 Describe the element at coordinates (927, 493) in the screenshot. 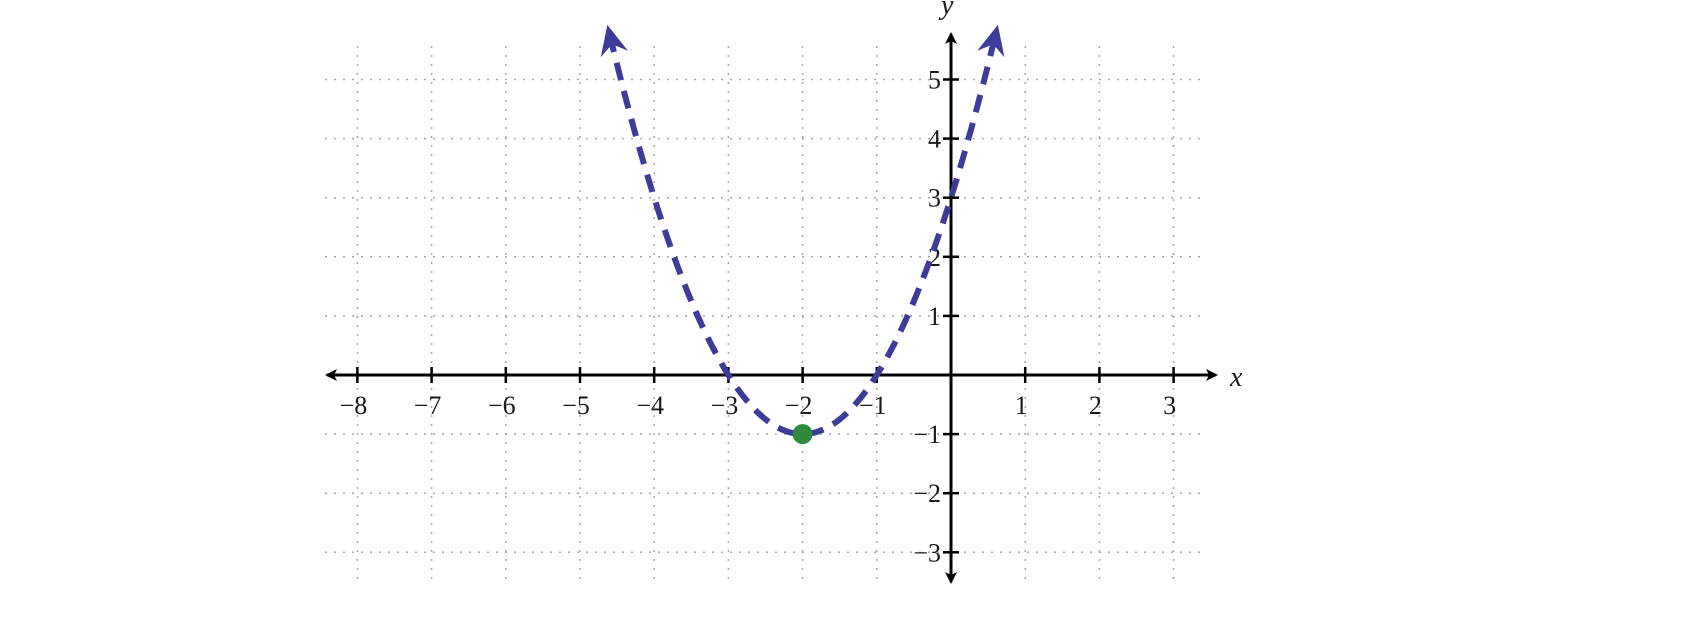

I see `y-tick-label: −2` at that location.